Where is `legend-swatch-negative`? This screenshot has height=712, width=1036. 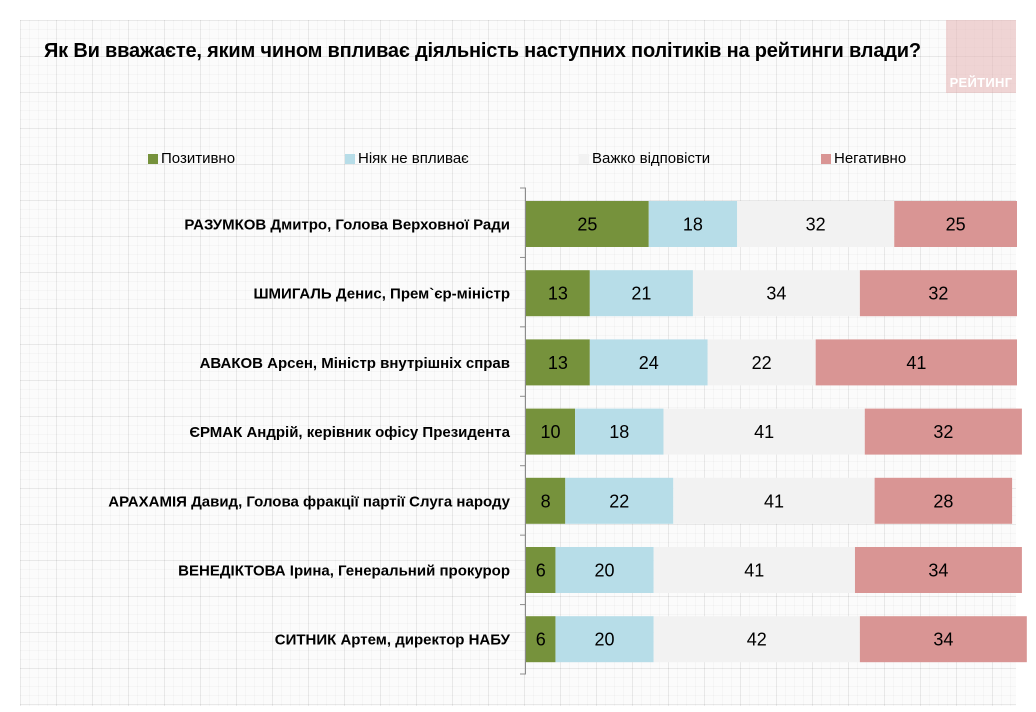
legend-swatch-negative is located at coordinates (826, 158).